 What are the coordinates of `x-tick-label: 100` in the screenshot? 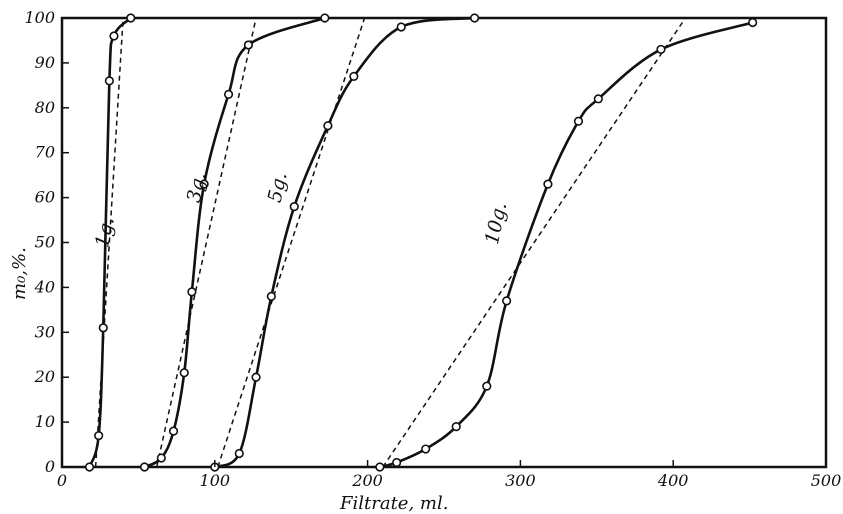 It's located at (215, 480).